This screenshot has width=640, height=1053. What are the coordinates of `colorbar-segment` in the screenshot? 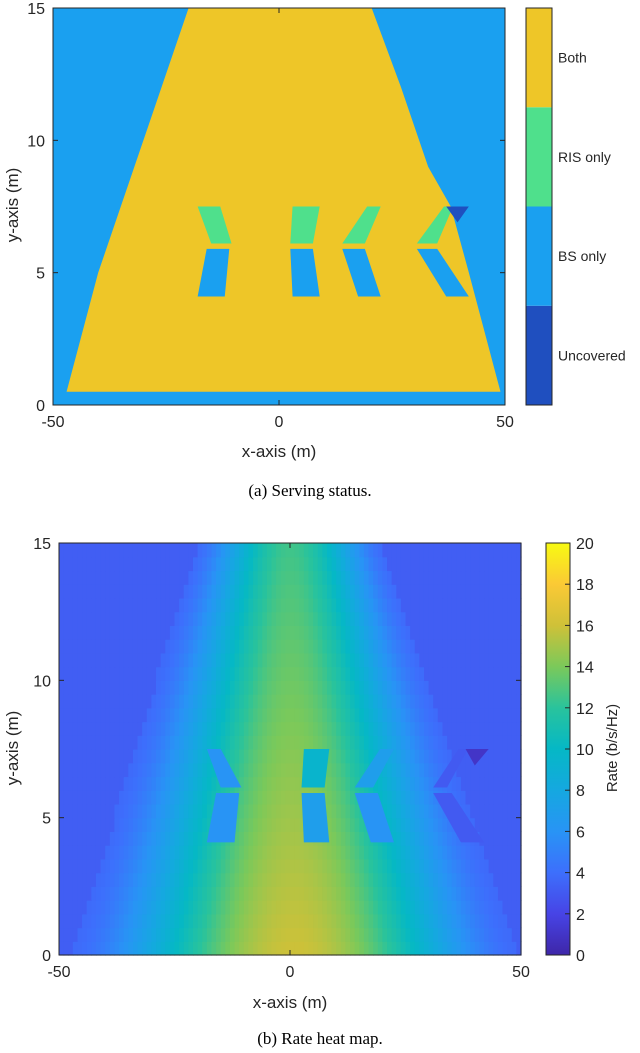 It's located at (539, 58).